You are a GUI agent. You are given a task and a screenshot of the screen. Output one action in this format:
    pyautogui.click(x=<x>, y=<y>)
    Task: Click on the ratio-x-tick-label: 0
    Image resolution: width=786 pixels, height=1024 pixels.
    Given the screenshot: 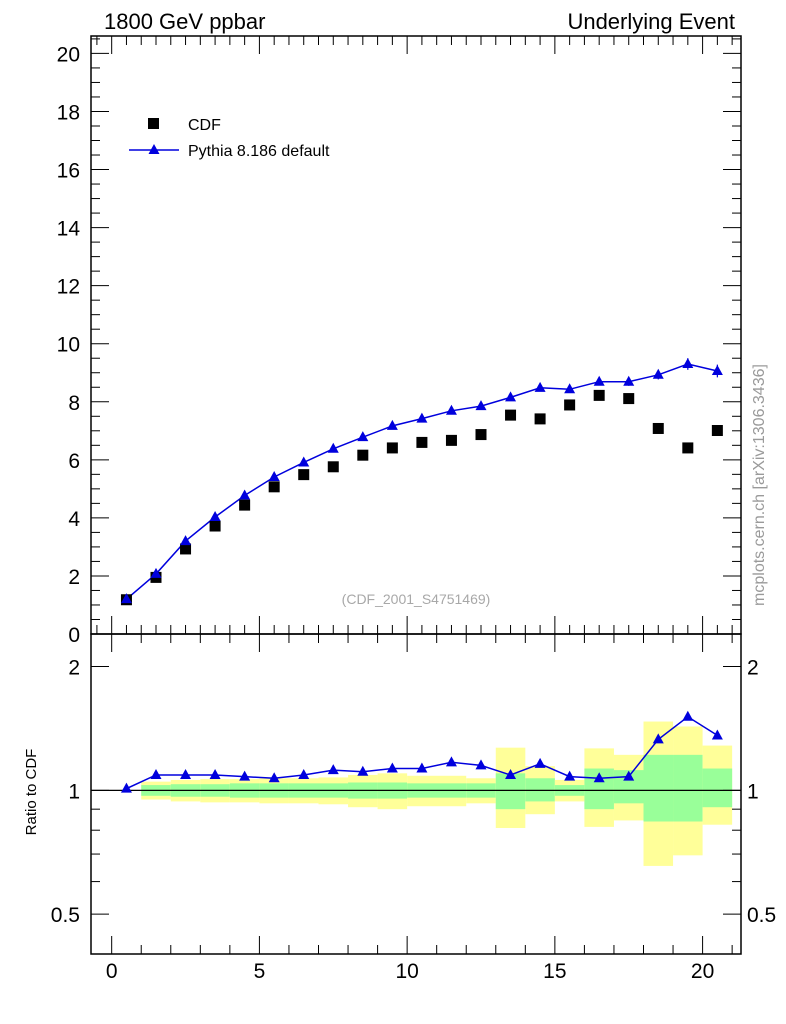 What is the action you would take?
    pyautogui.click(x=112, y=971)
    